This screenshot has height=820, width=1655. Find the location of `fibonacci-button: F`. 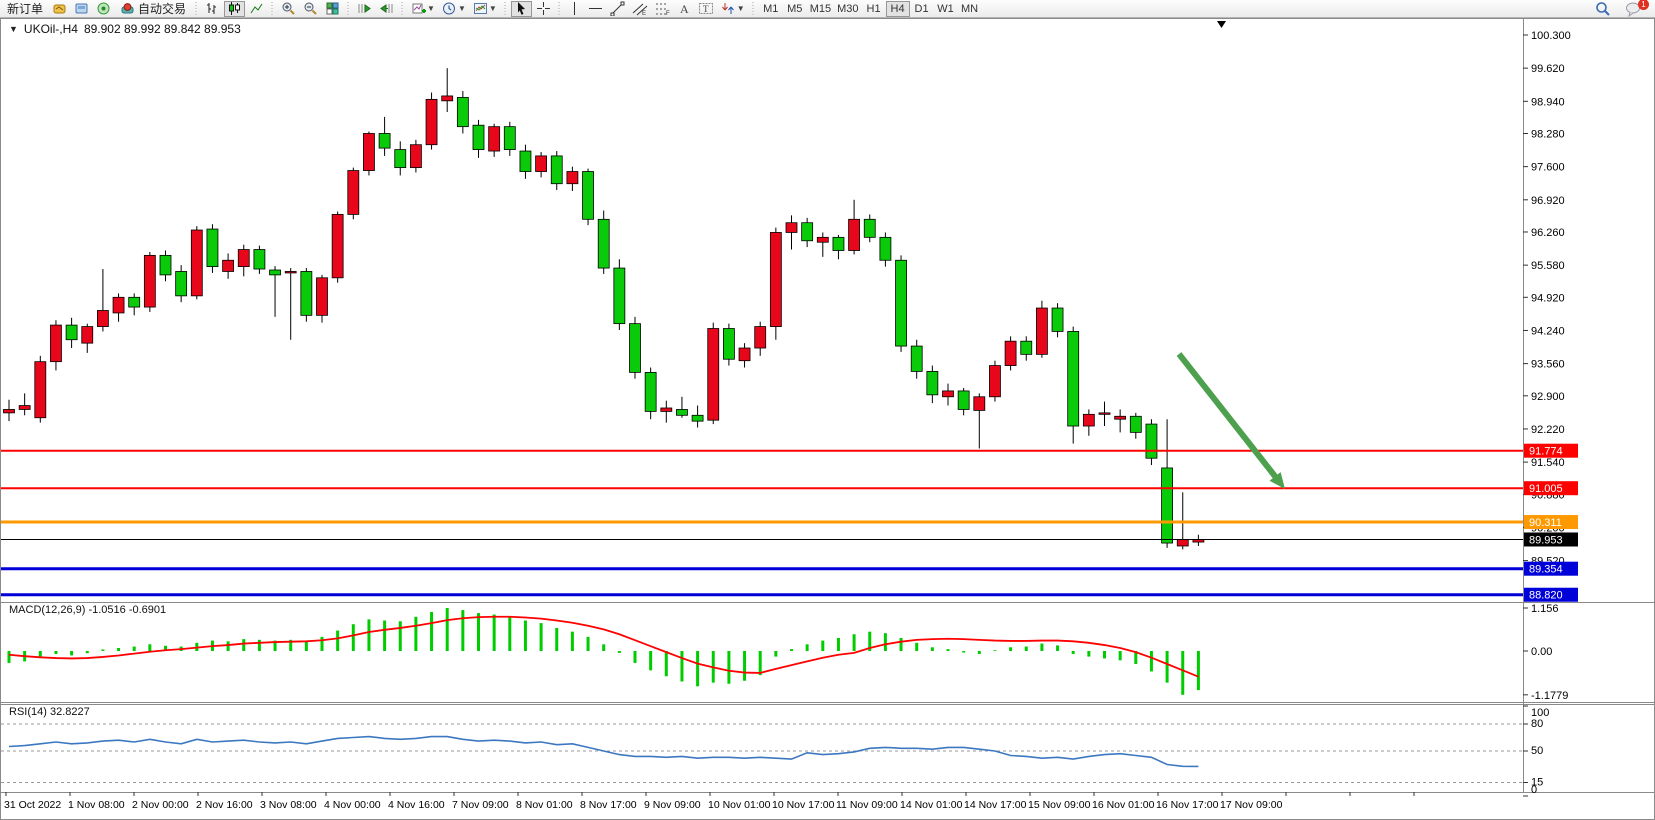

fibonacci-button: F is located at coordinates (663, 9).